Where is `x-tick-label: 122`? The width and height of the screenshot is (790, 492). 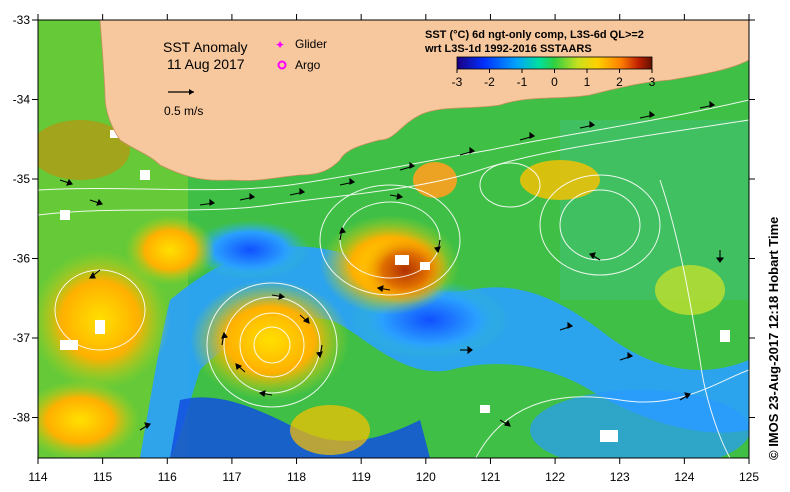
x-tick-label: 122 is located at coordinates (555, 477).